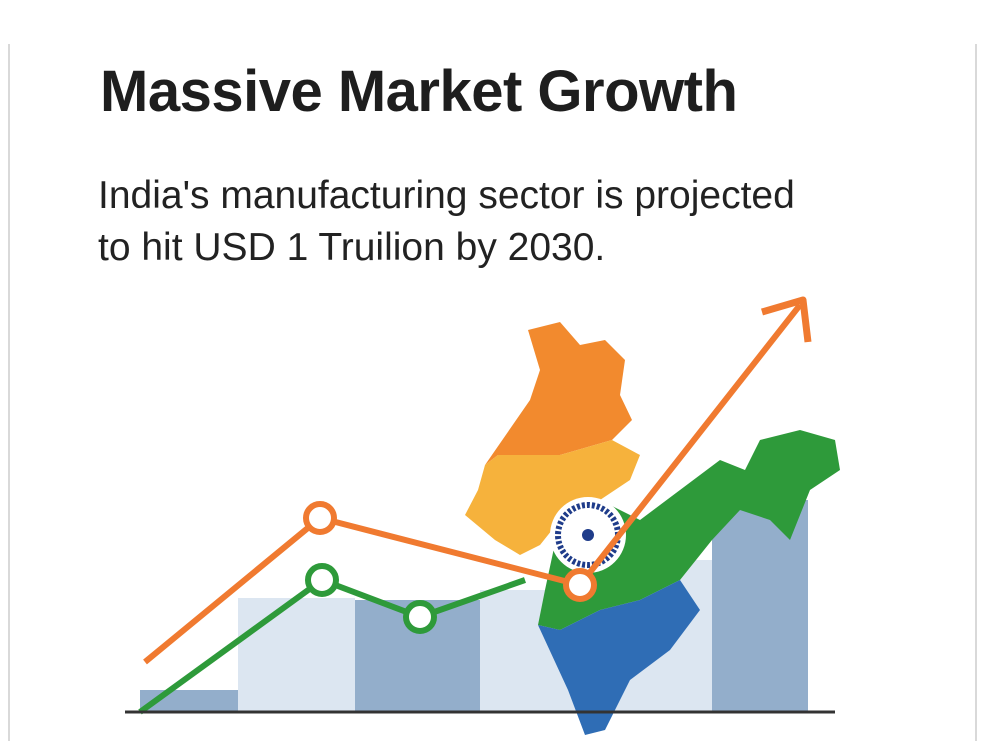 Image resolution: width=988 pixels, height=741 pixels. I want to click on map-yellow, so click(552, 497).